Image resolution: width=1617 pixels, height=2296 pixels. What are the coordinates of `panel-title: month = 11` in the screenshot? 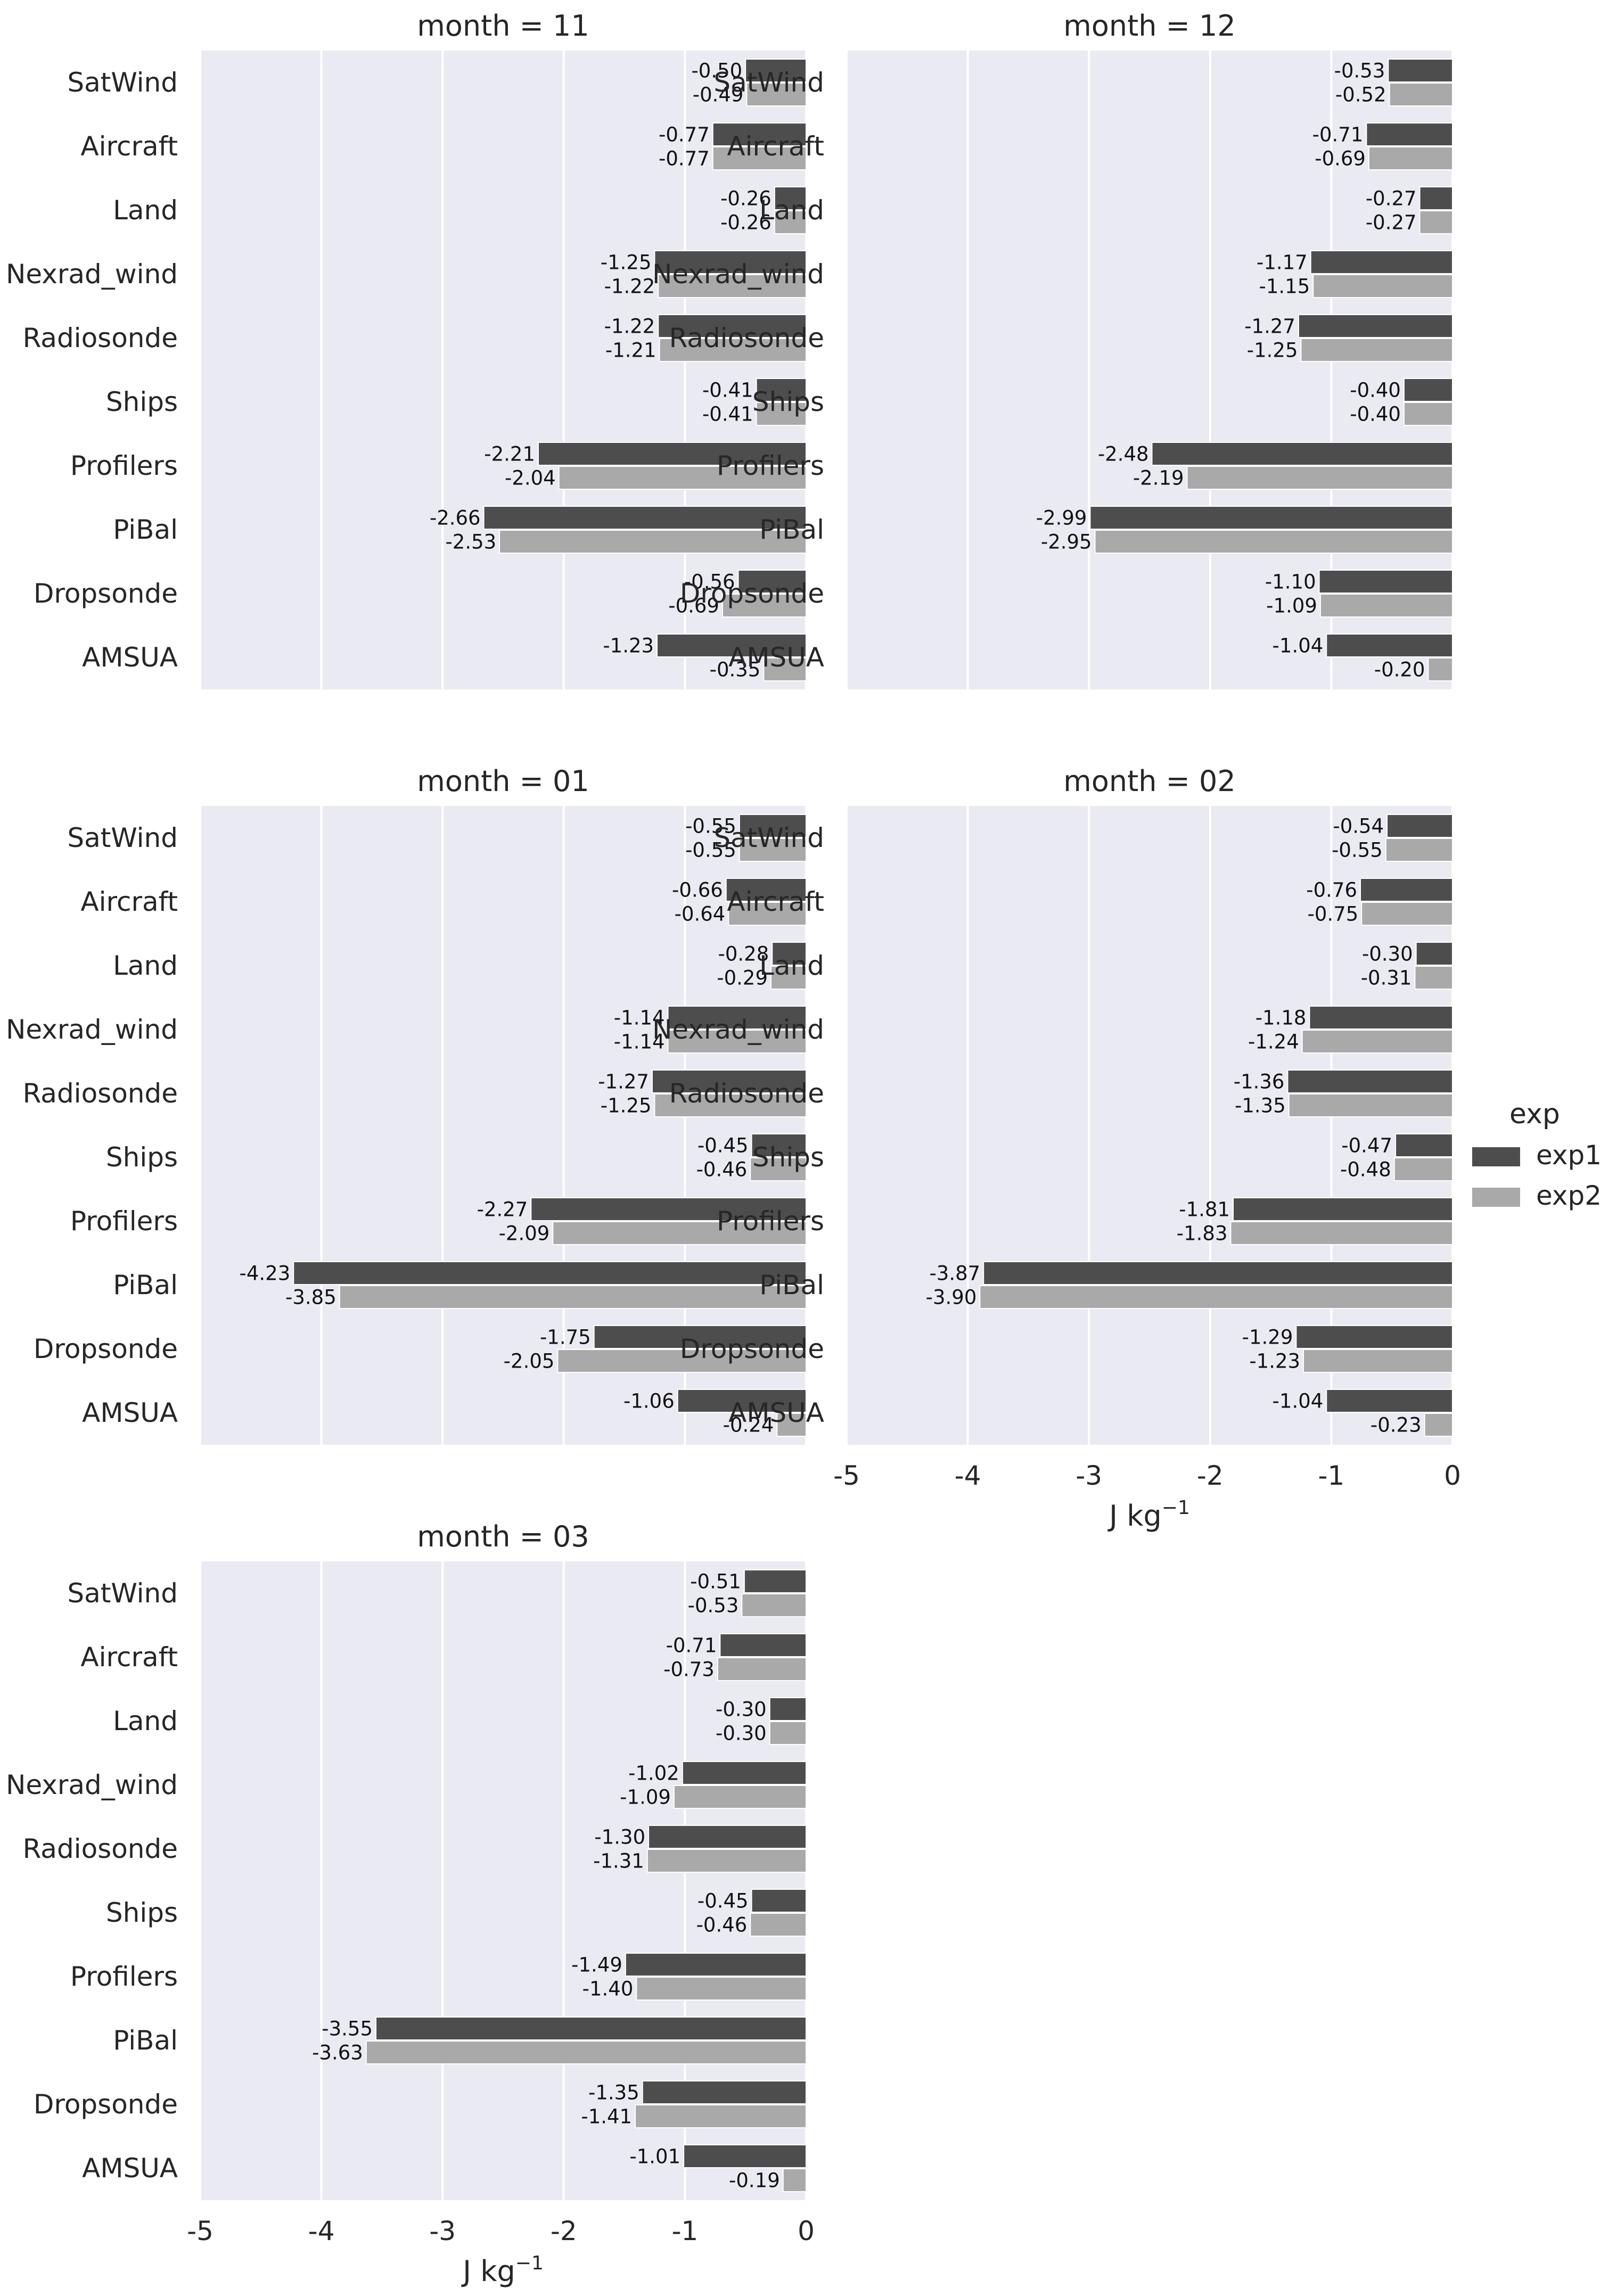 It's located at (503, 26).